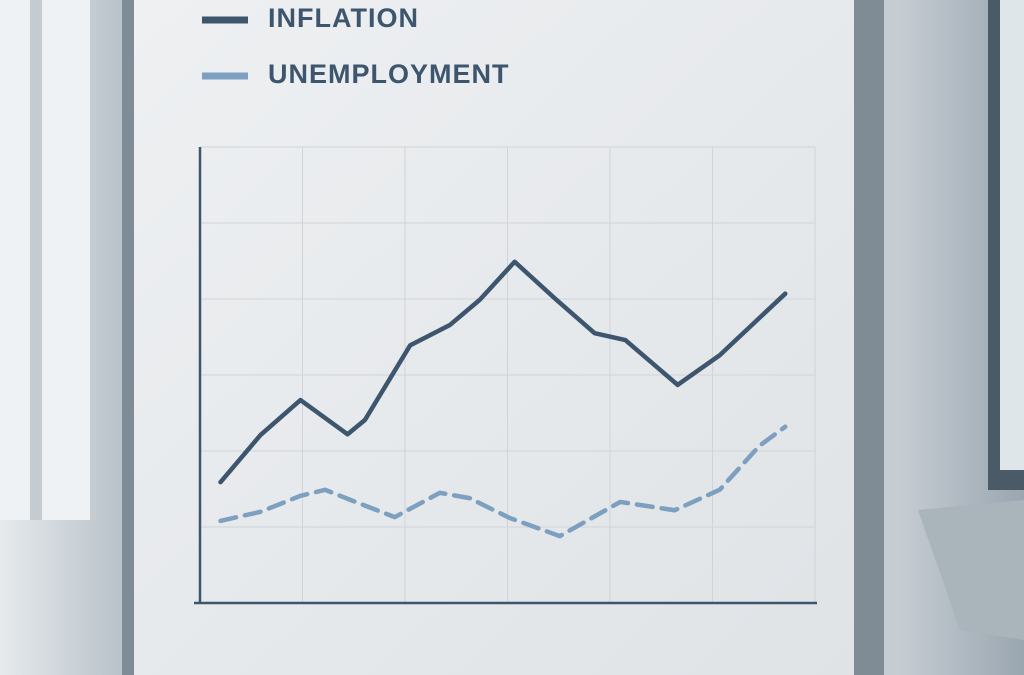  What do you see at coordinates (36, 260) in the screenshot?
I see `window-frame` at bounding box center [36, 260].